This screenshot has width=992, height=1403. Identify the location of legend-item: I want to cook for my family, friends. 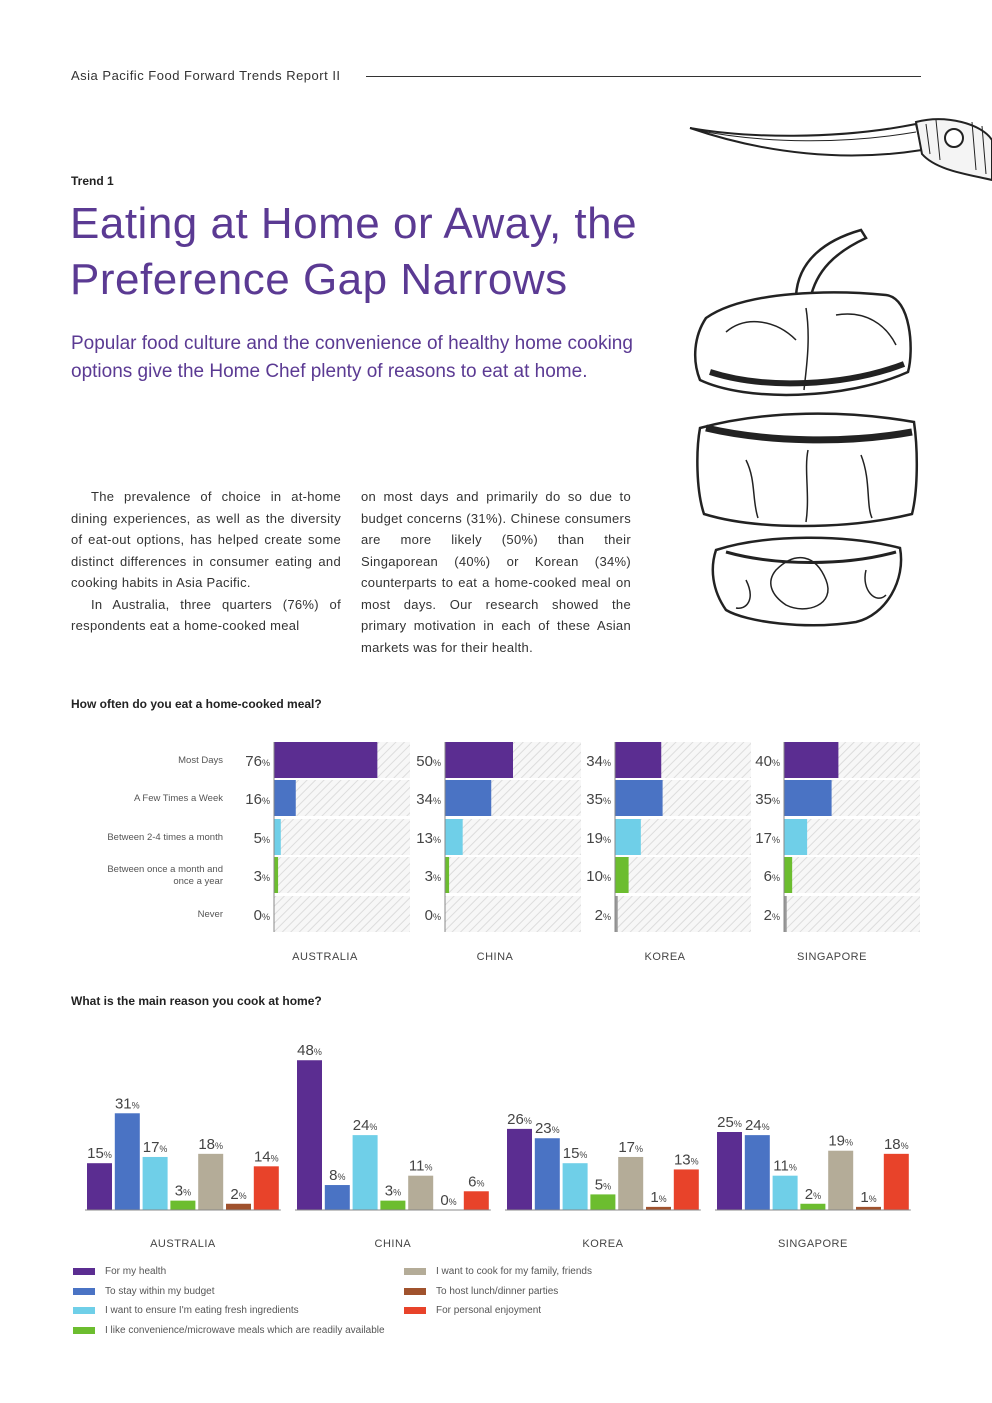
(498, 1272).